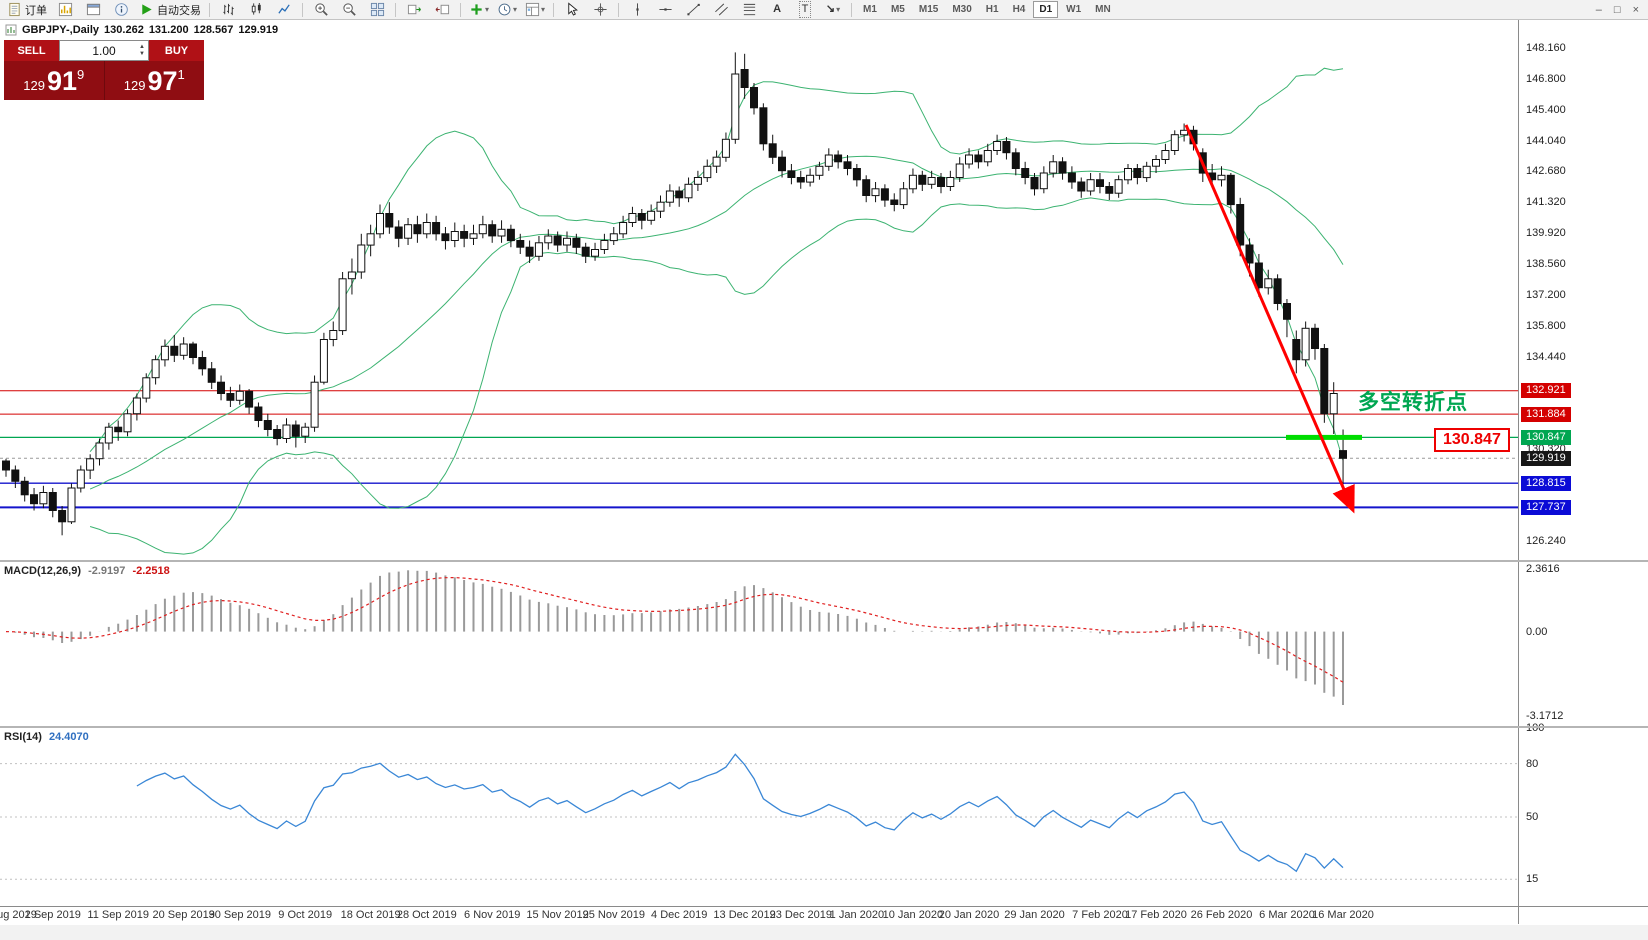 The image size is (1648, 940). I want to click on support-price-annotation: 130.847, so click(1472, 440).